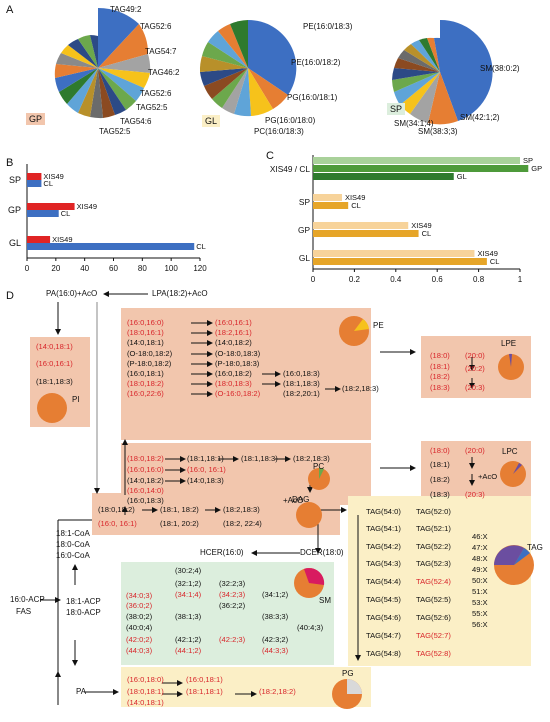 The height and width of the screenshot is (722, 550). I want to click on sm-c4-3: (40:4;3), so click(310, 627).